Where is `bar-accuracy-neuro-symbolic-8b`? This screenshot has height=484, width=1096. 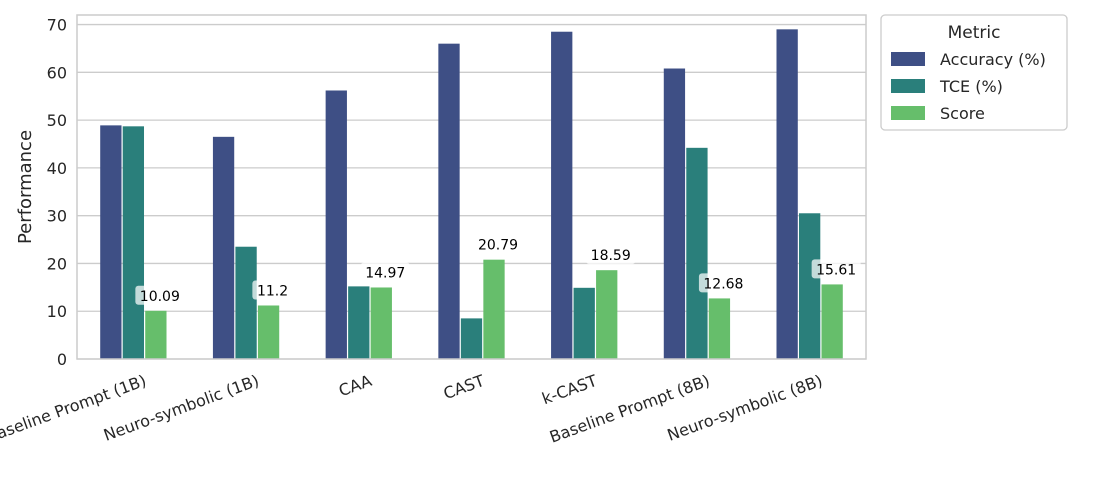 bar-accuracy-neuro-symbolic-8b is located at coordinates (787, 194).